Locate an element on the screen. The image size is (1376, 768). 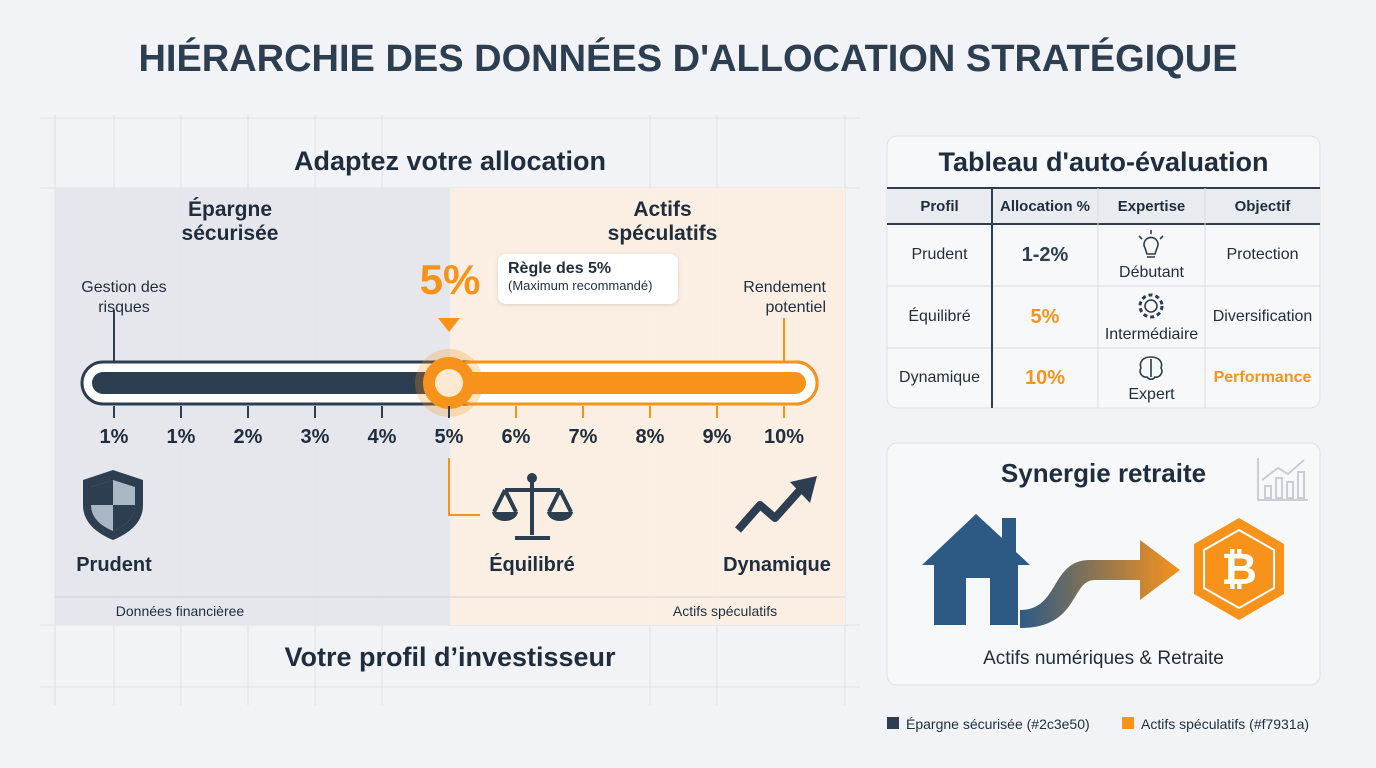
panel-title: Adaptez votre allocation is located at coordinates (450, 161).